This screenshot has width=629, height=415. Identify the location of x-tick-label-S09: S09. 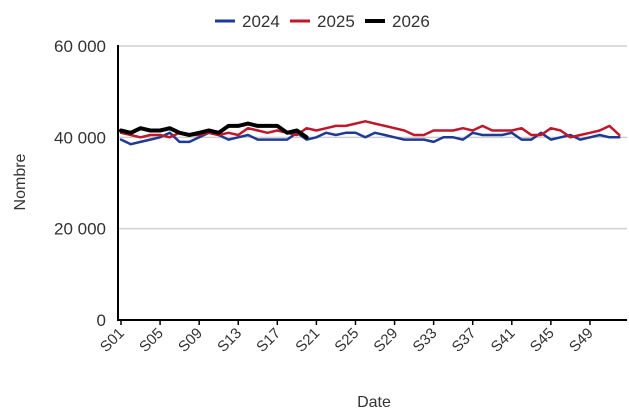
(190, 340).